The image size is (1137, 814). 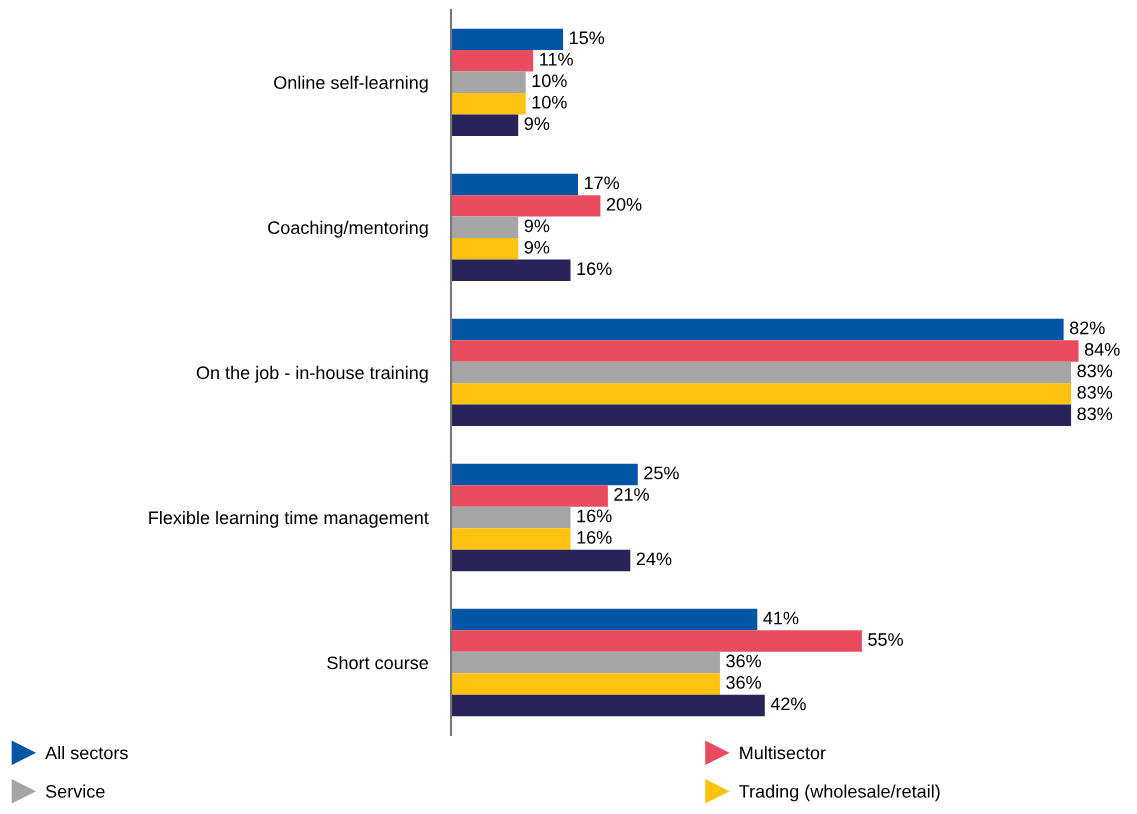 I want to click on legend-label: Trading (wholesale/retail), so click(x=839, y=793).